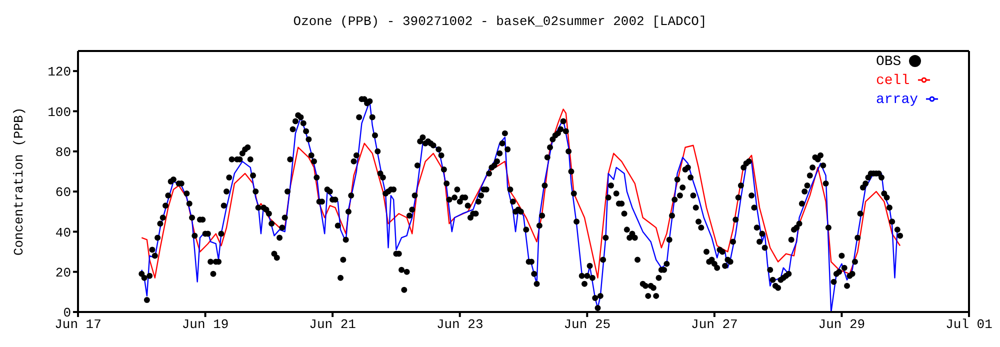  Describe the element at coordinates (63, 152) in the screenshot. I see `y-tick-label: 80` at that location.